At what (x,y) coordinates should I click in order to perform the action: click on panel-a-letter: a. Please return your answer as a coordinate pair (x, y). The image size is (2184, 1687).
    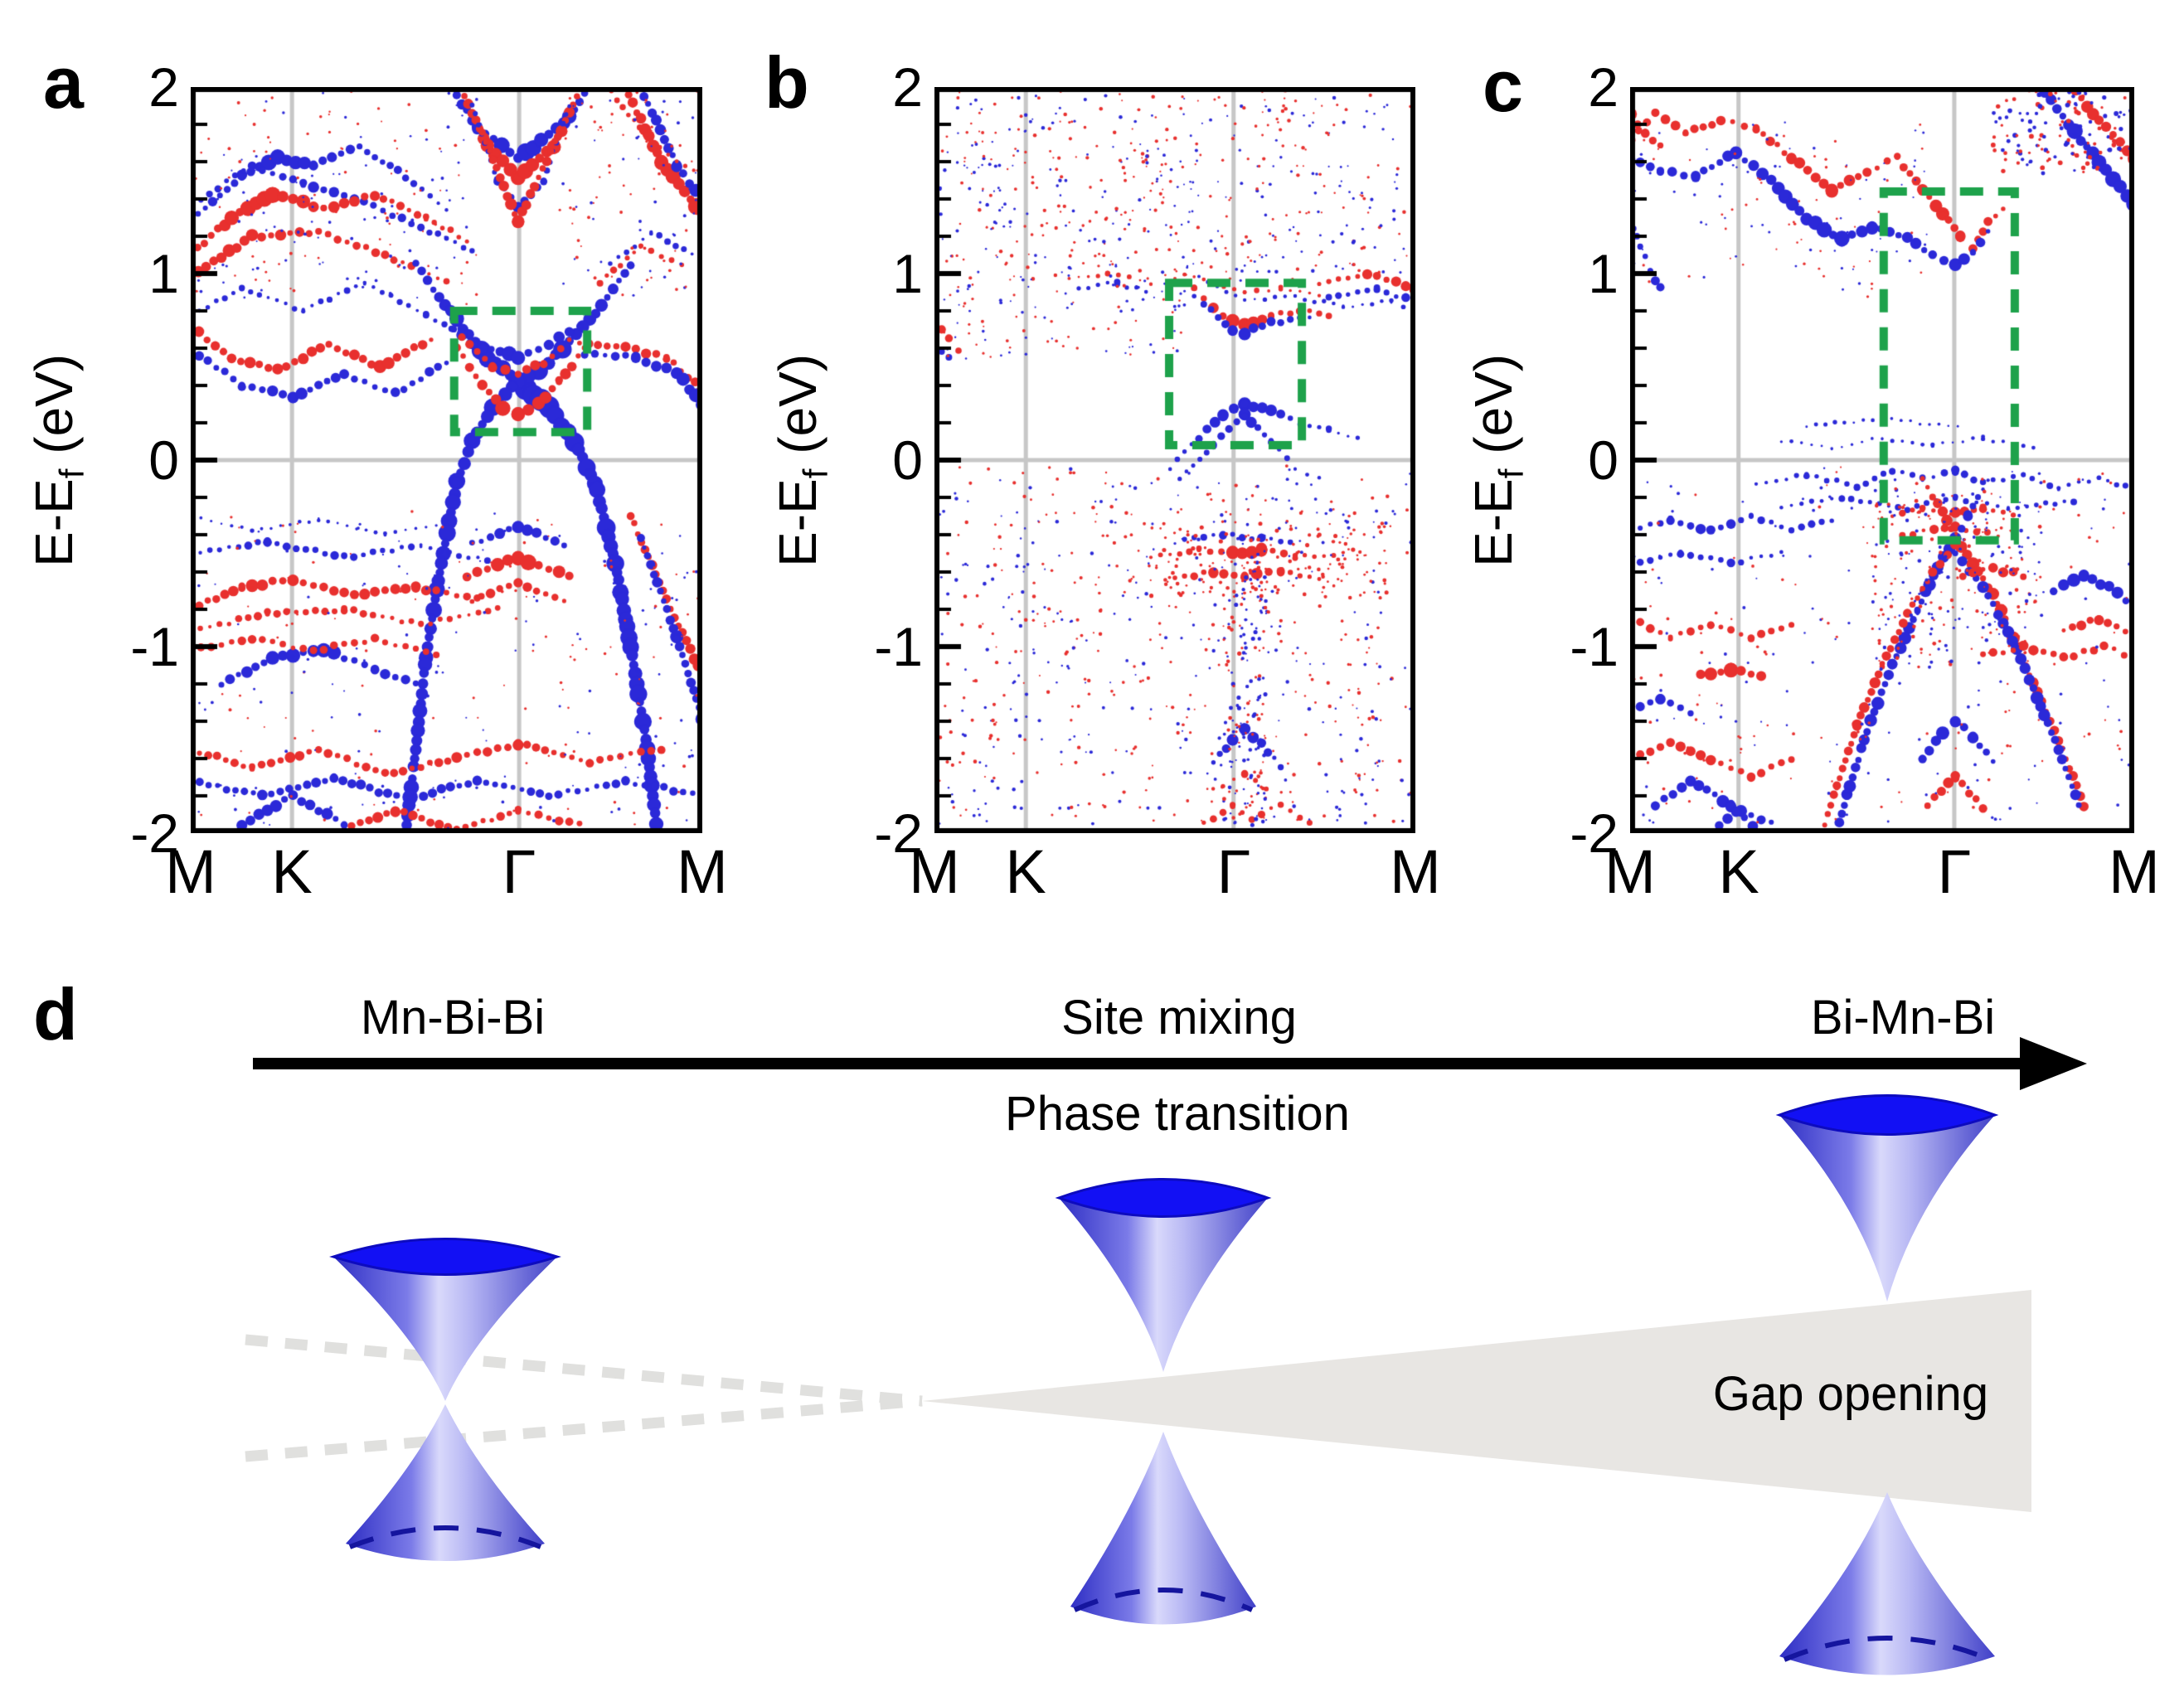
    Looking at the image, I should click on (63, 82).